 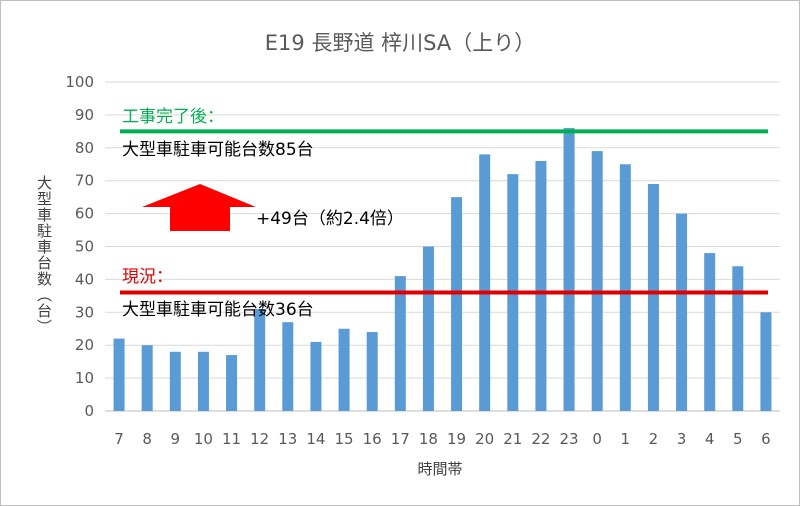 What do you see at coordinates (147, 439) in the screenshot?
I see `x-tick-label: 8` at bounding box center [147, 439].